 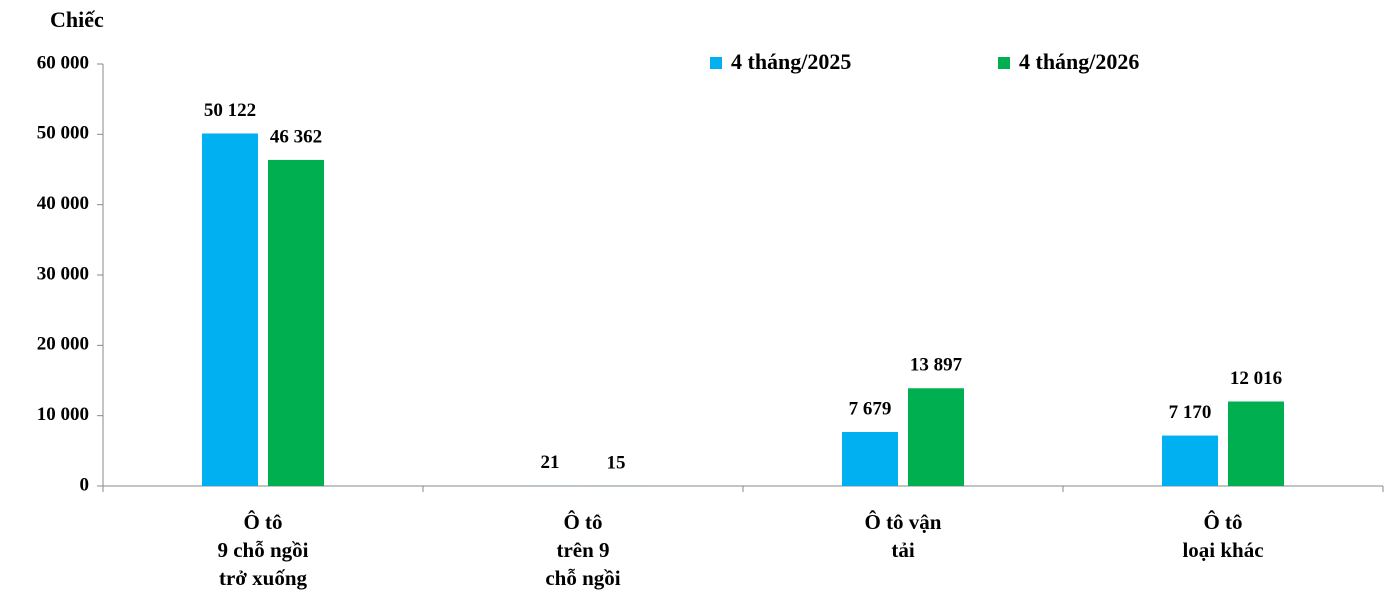 I want to click on x-tick-label: Ô tô 9 chỗ ngồi trở xuống, so click(x=262, y=550).